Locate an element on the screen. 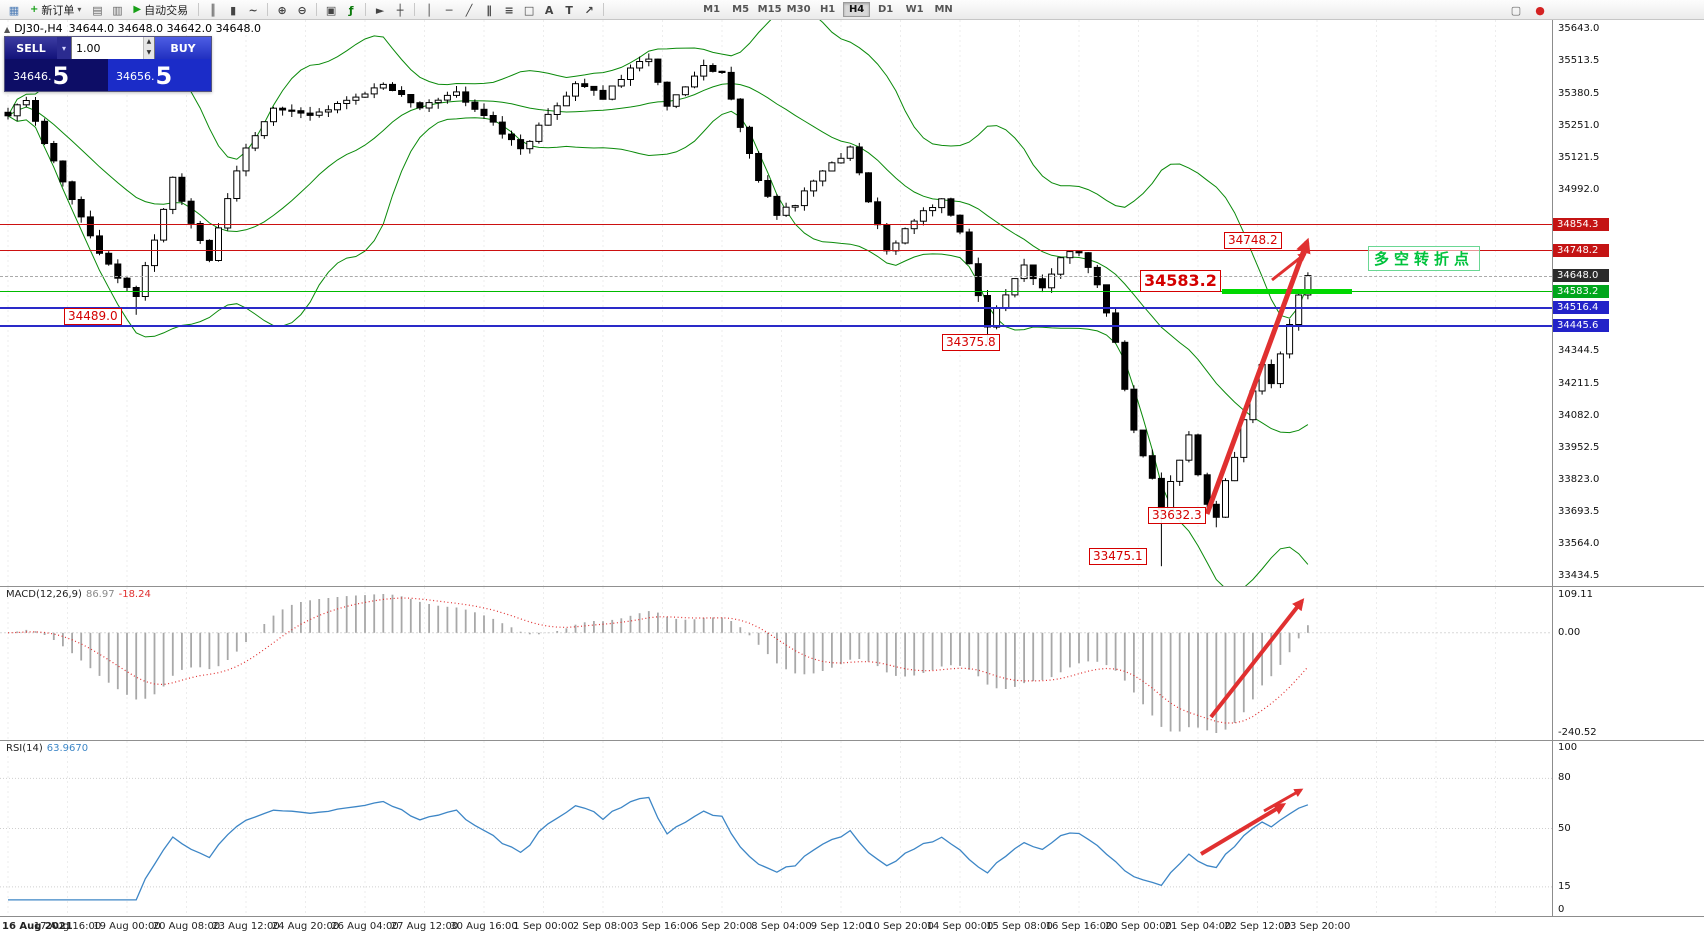 The image size is (1704, 940). time-label: 16 Aug 2021 is located at coordinates (37, 926).